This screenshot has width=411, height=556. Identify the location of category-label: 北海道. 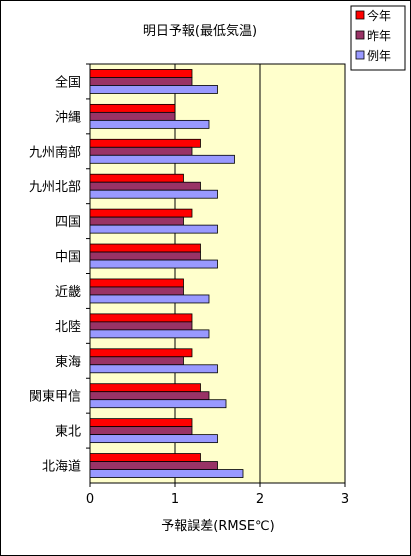
(61, 467).